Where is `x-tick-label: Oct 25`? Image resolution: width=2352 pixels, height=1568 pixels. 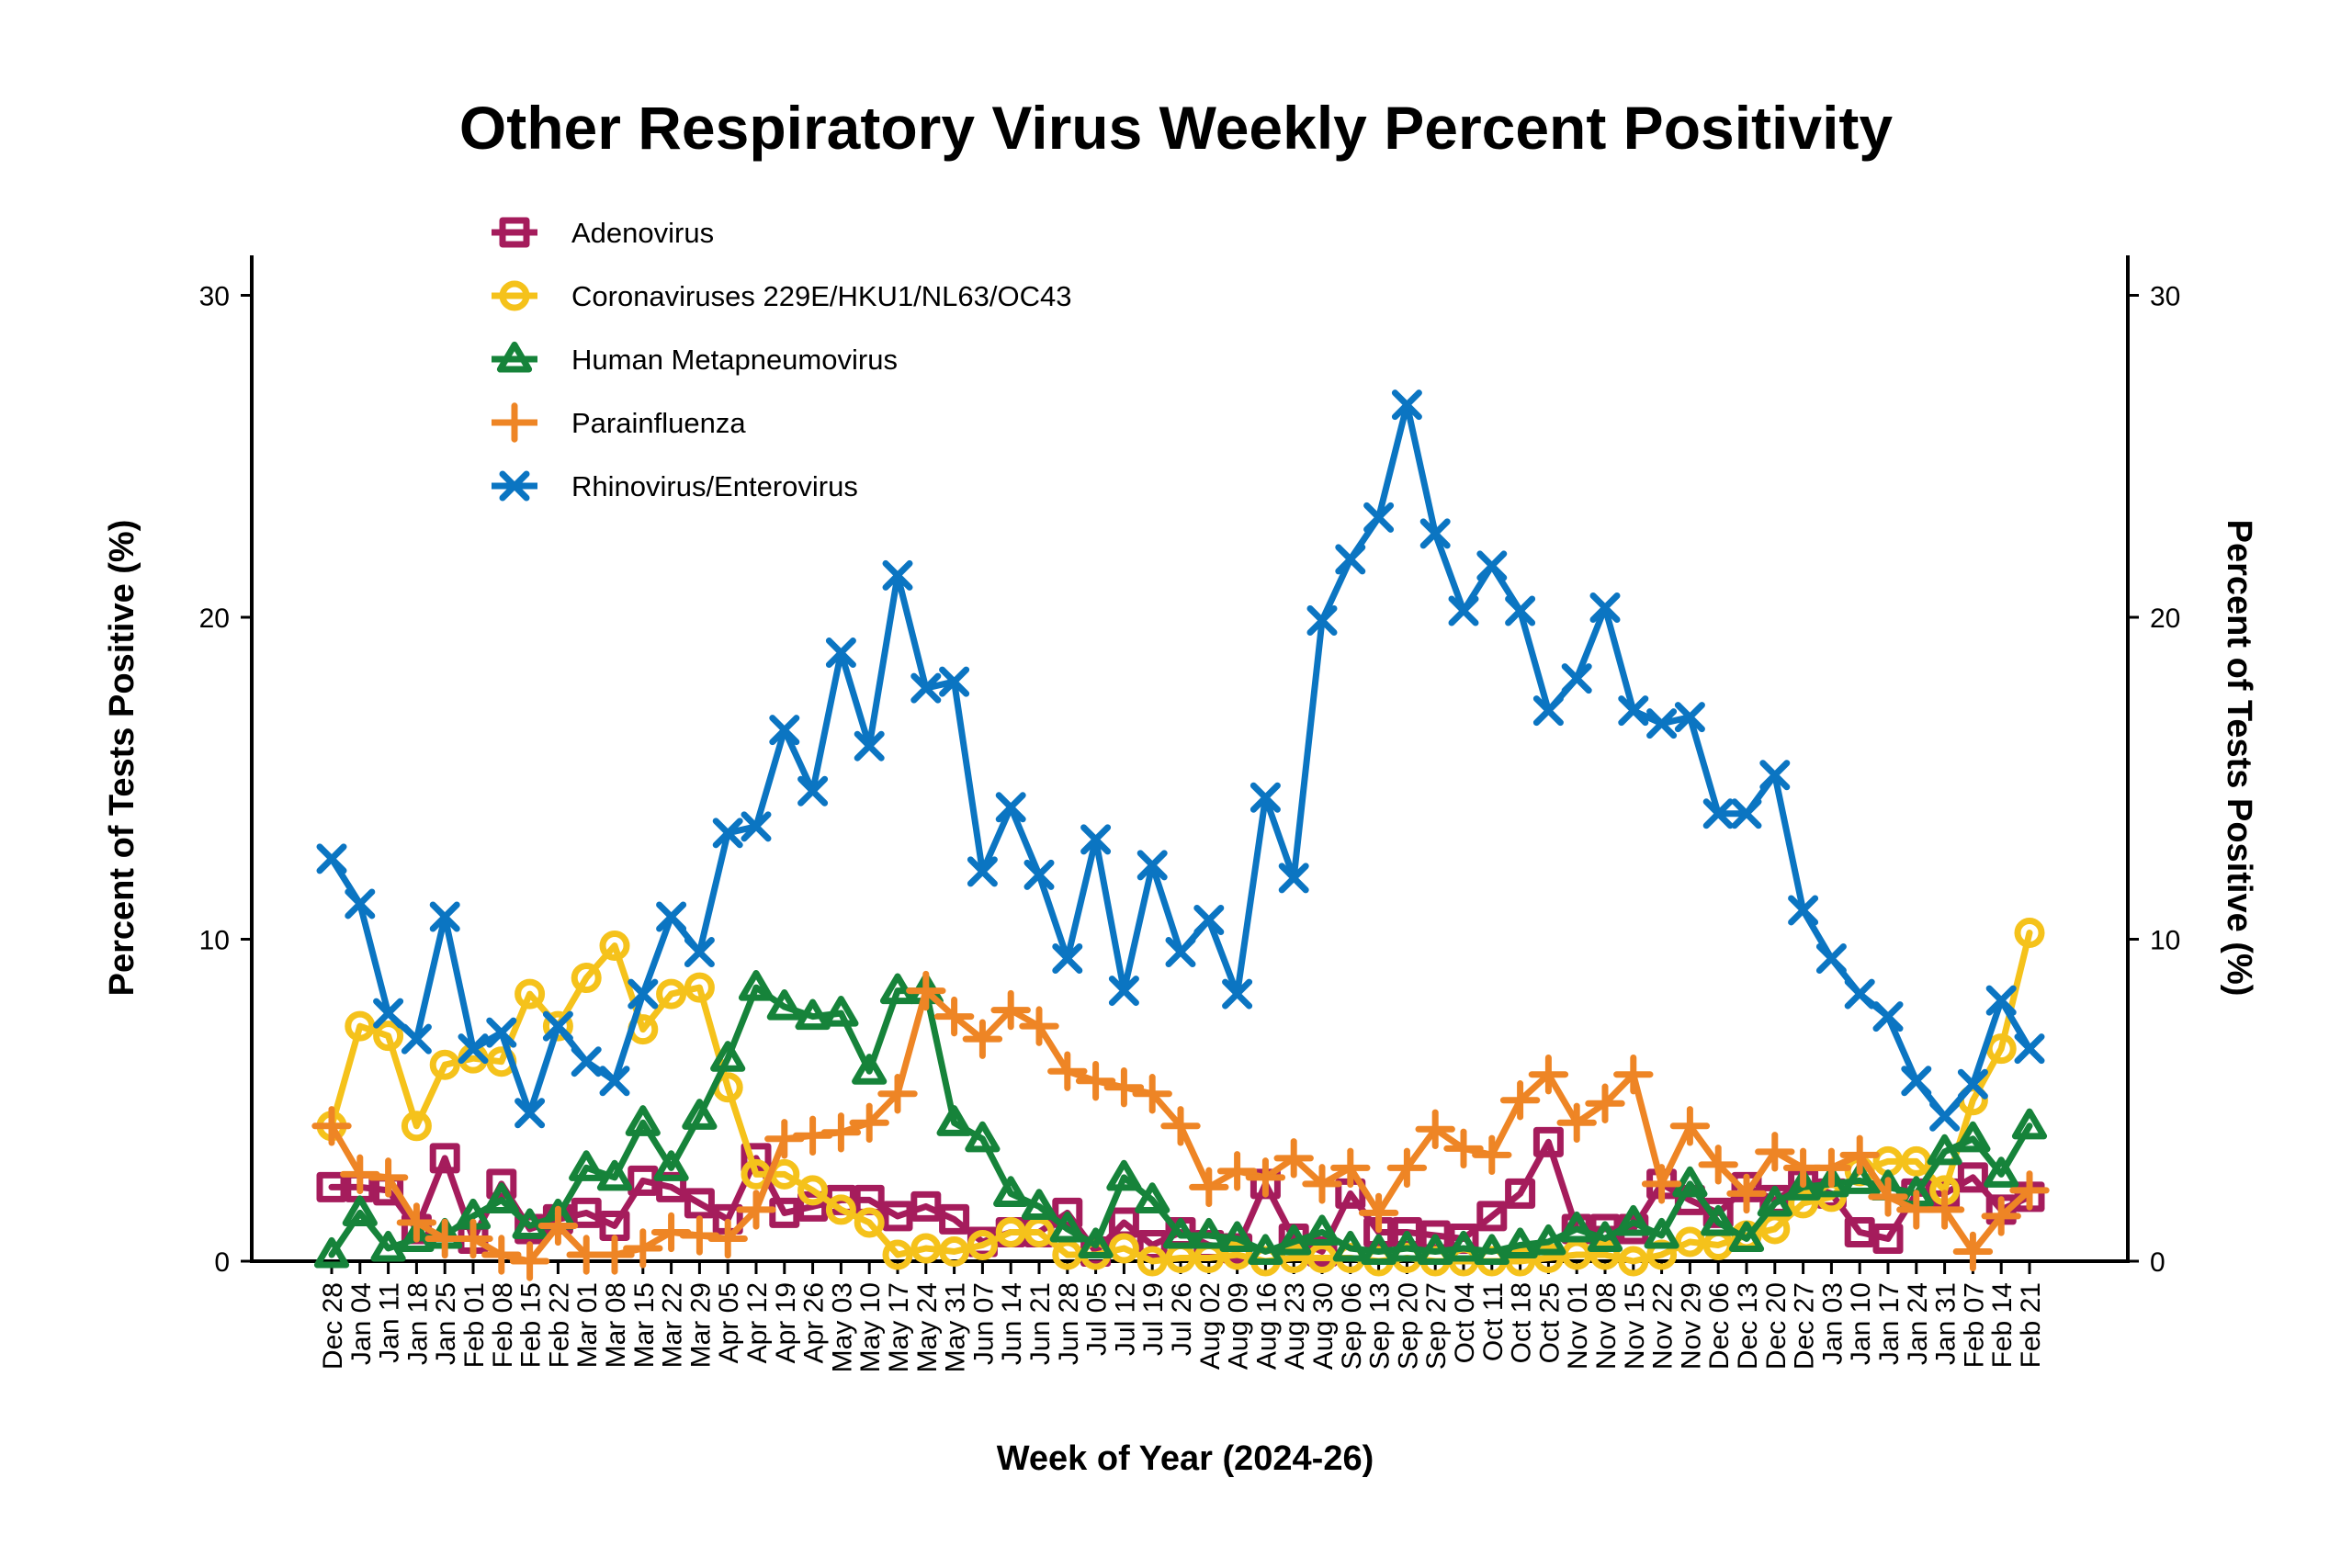 x-tick-label: Oct 25 is located at coordinates (1549, 1322).